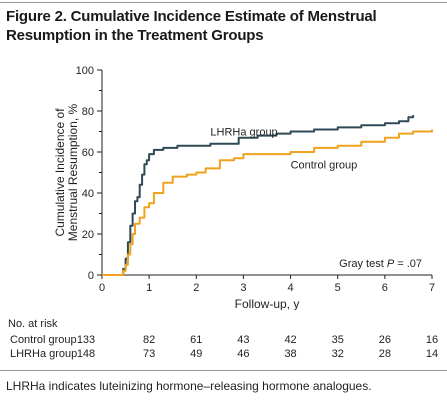 The image size is (447, 408). What do you see at coordinates (337, 354) in the screenshot?
I see `risk-cell: 32` at bounding box center [337, 354].